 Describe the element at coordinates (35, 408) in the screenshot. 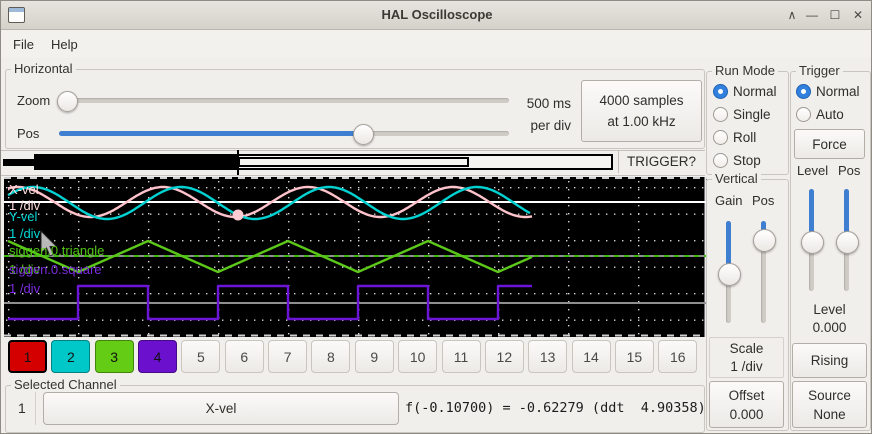

I see `channel-separator` at that location.